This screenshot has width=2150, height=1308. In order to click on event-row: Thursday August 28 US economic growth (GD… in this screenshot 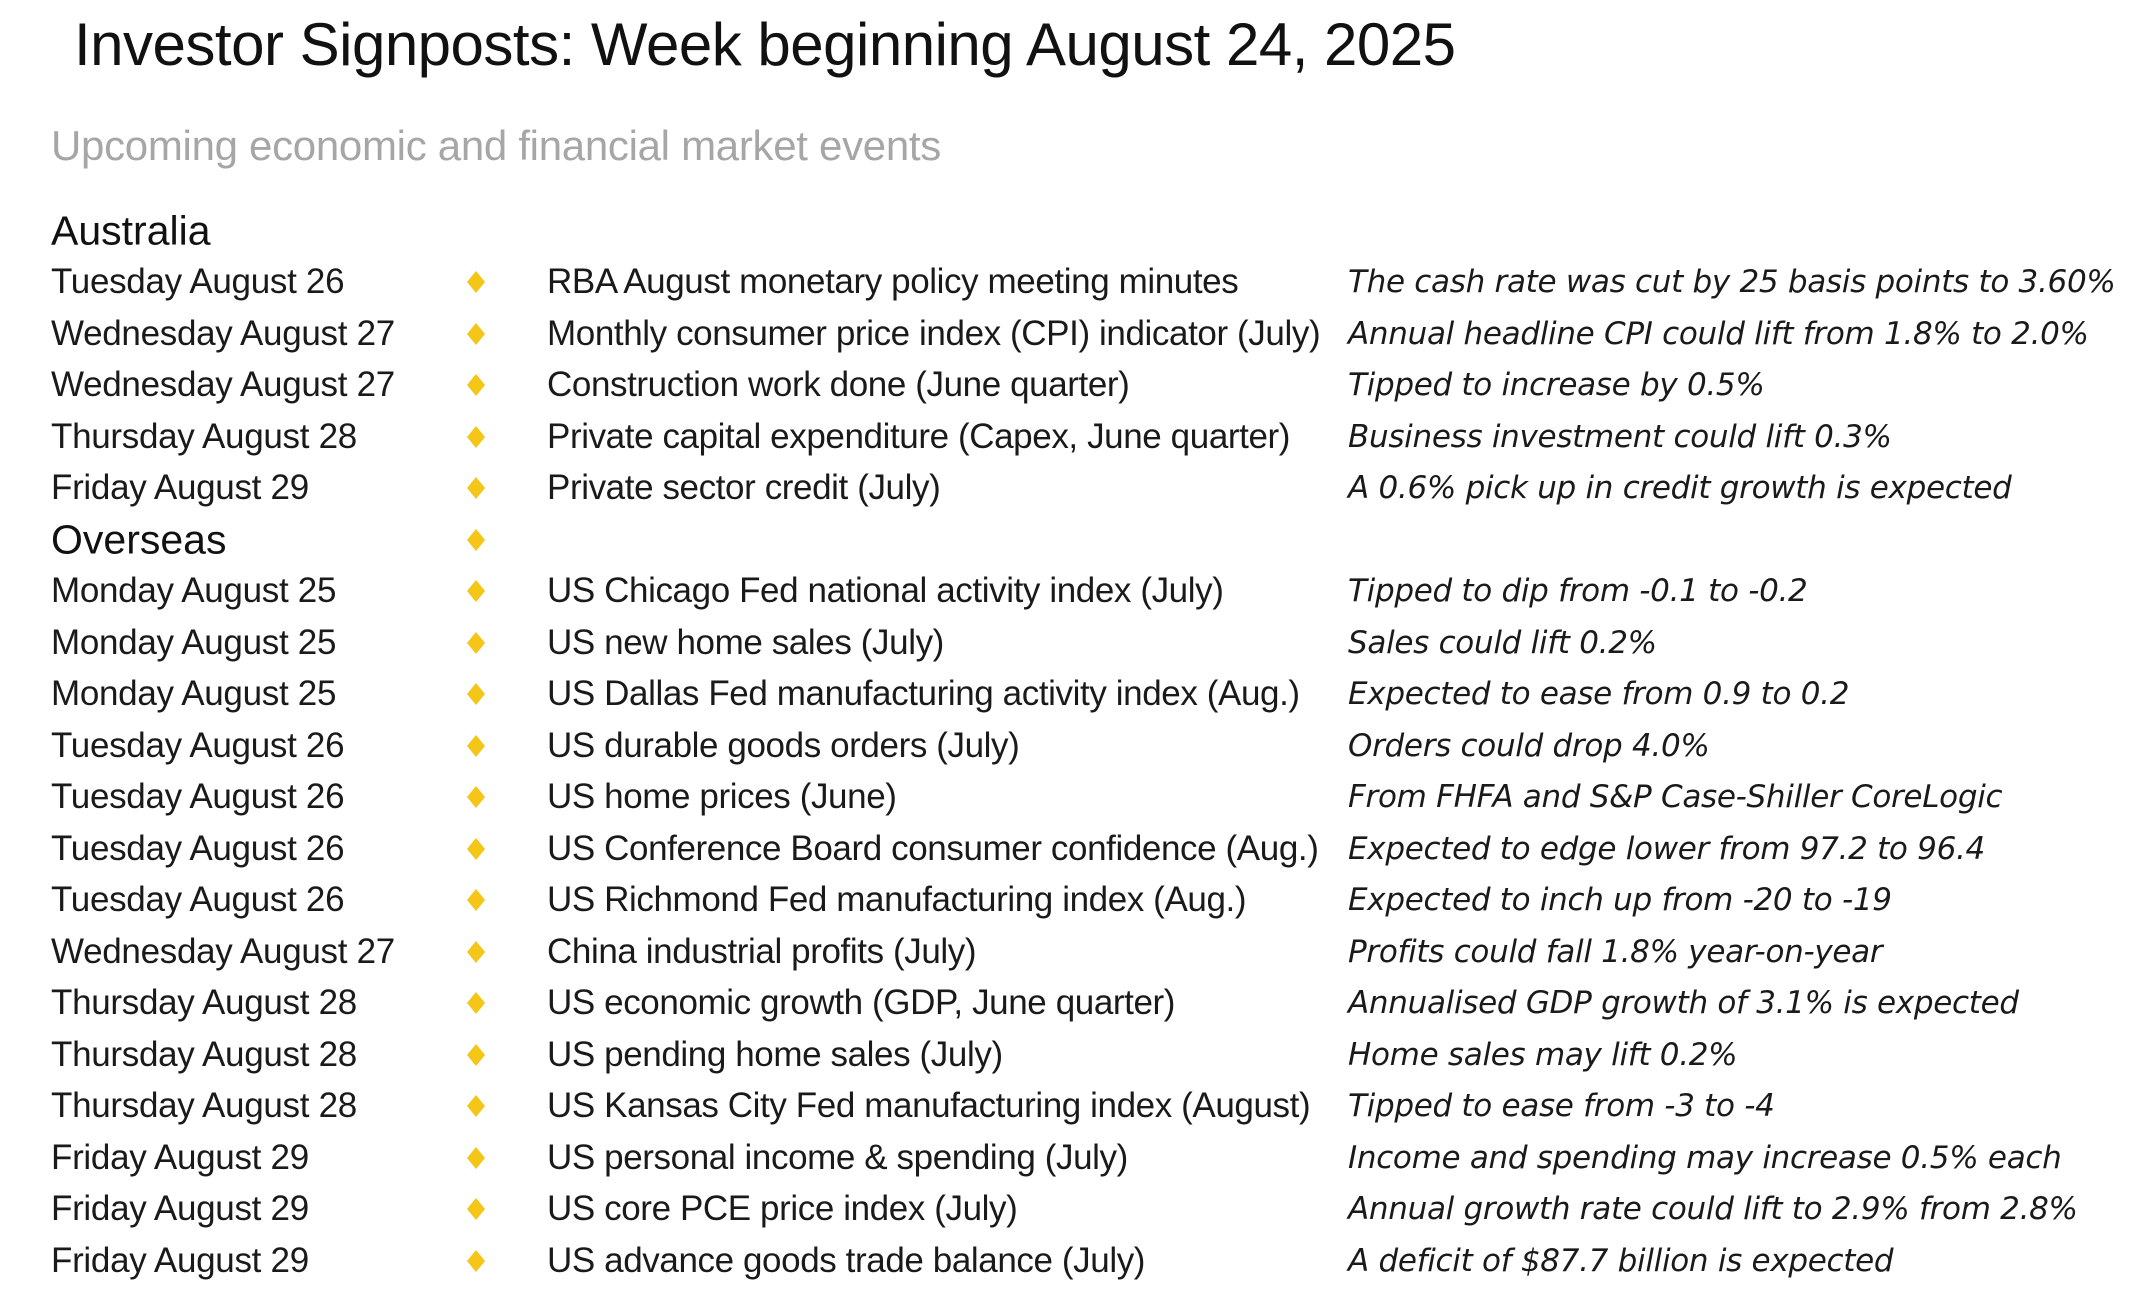, I will do `click(1075, 1004)`.